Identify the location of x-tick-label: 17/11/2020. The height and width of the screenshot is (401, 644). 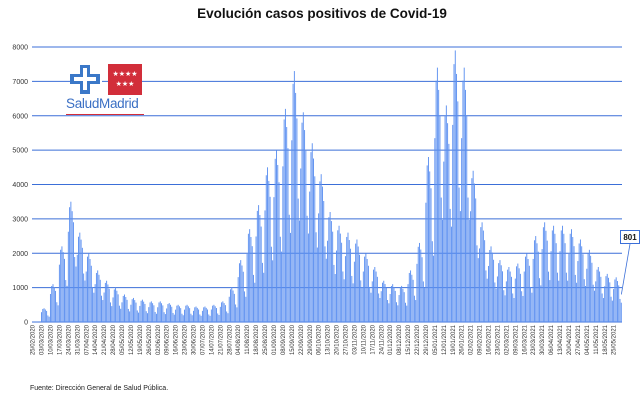
(373, 339).